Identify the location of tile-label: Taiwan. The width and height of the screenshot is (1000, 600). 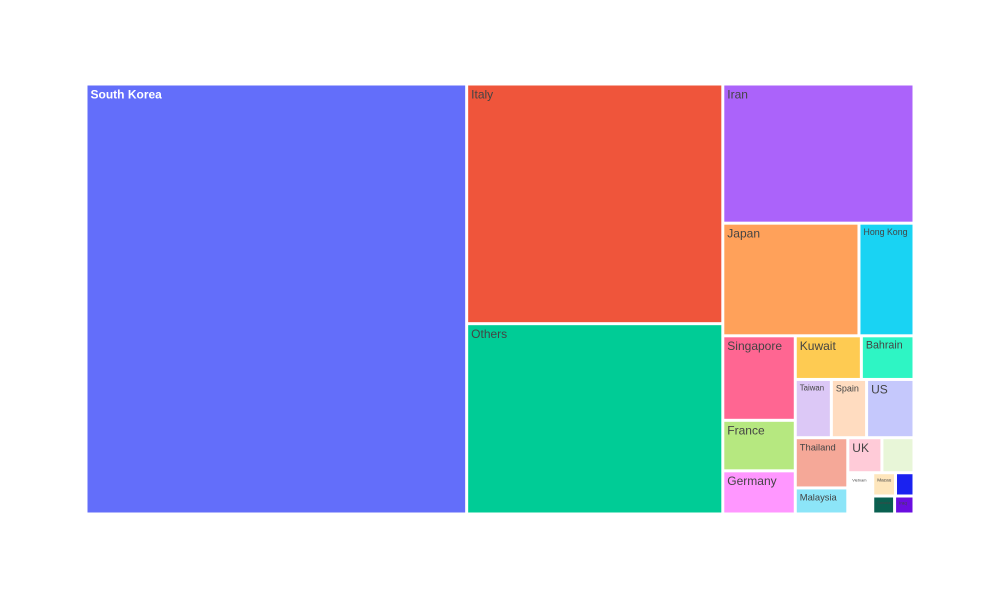
(812, 388).